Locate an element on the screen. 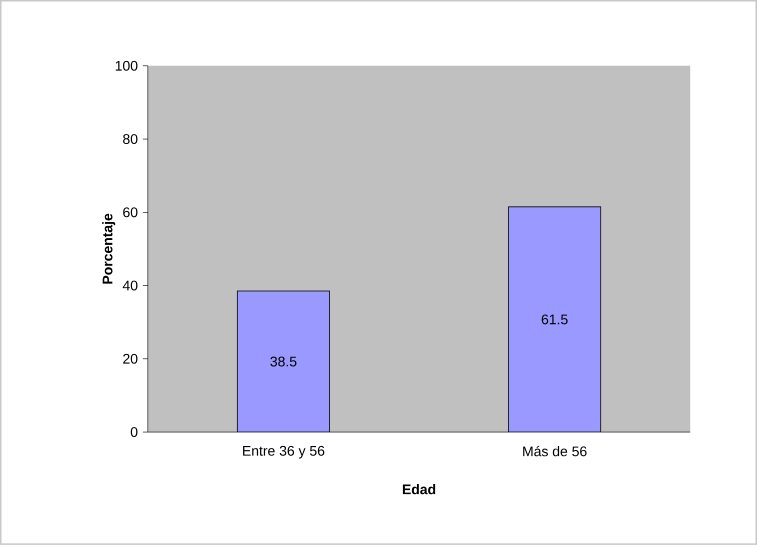  y-tick-label: 100 is located at coordinates (127, 65).